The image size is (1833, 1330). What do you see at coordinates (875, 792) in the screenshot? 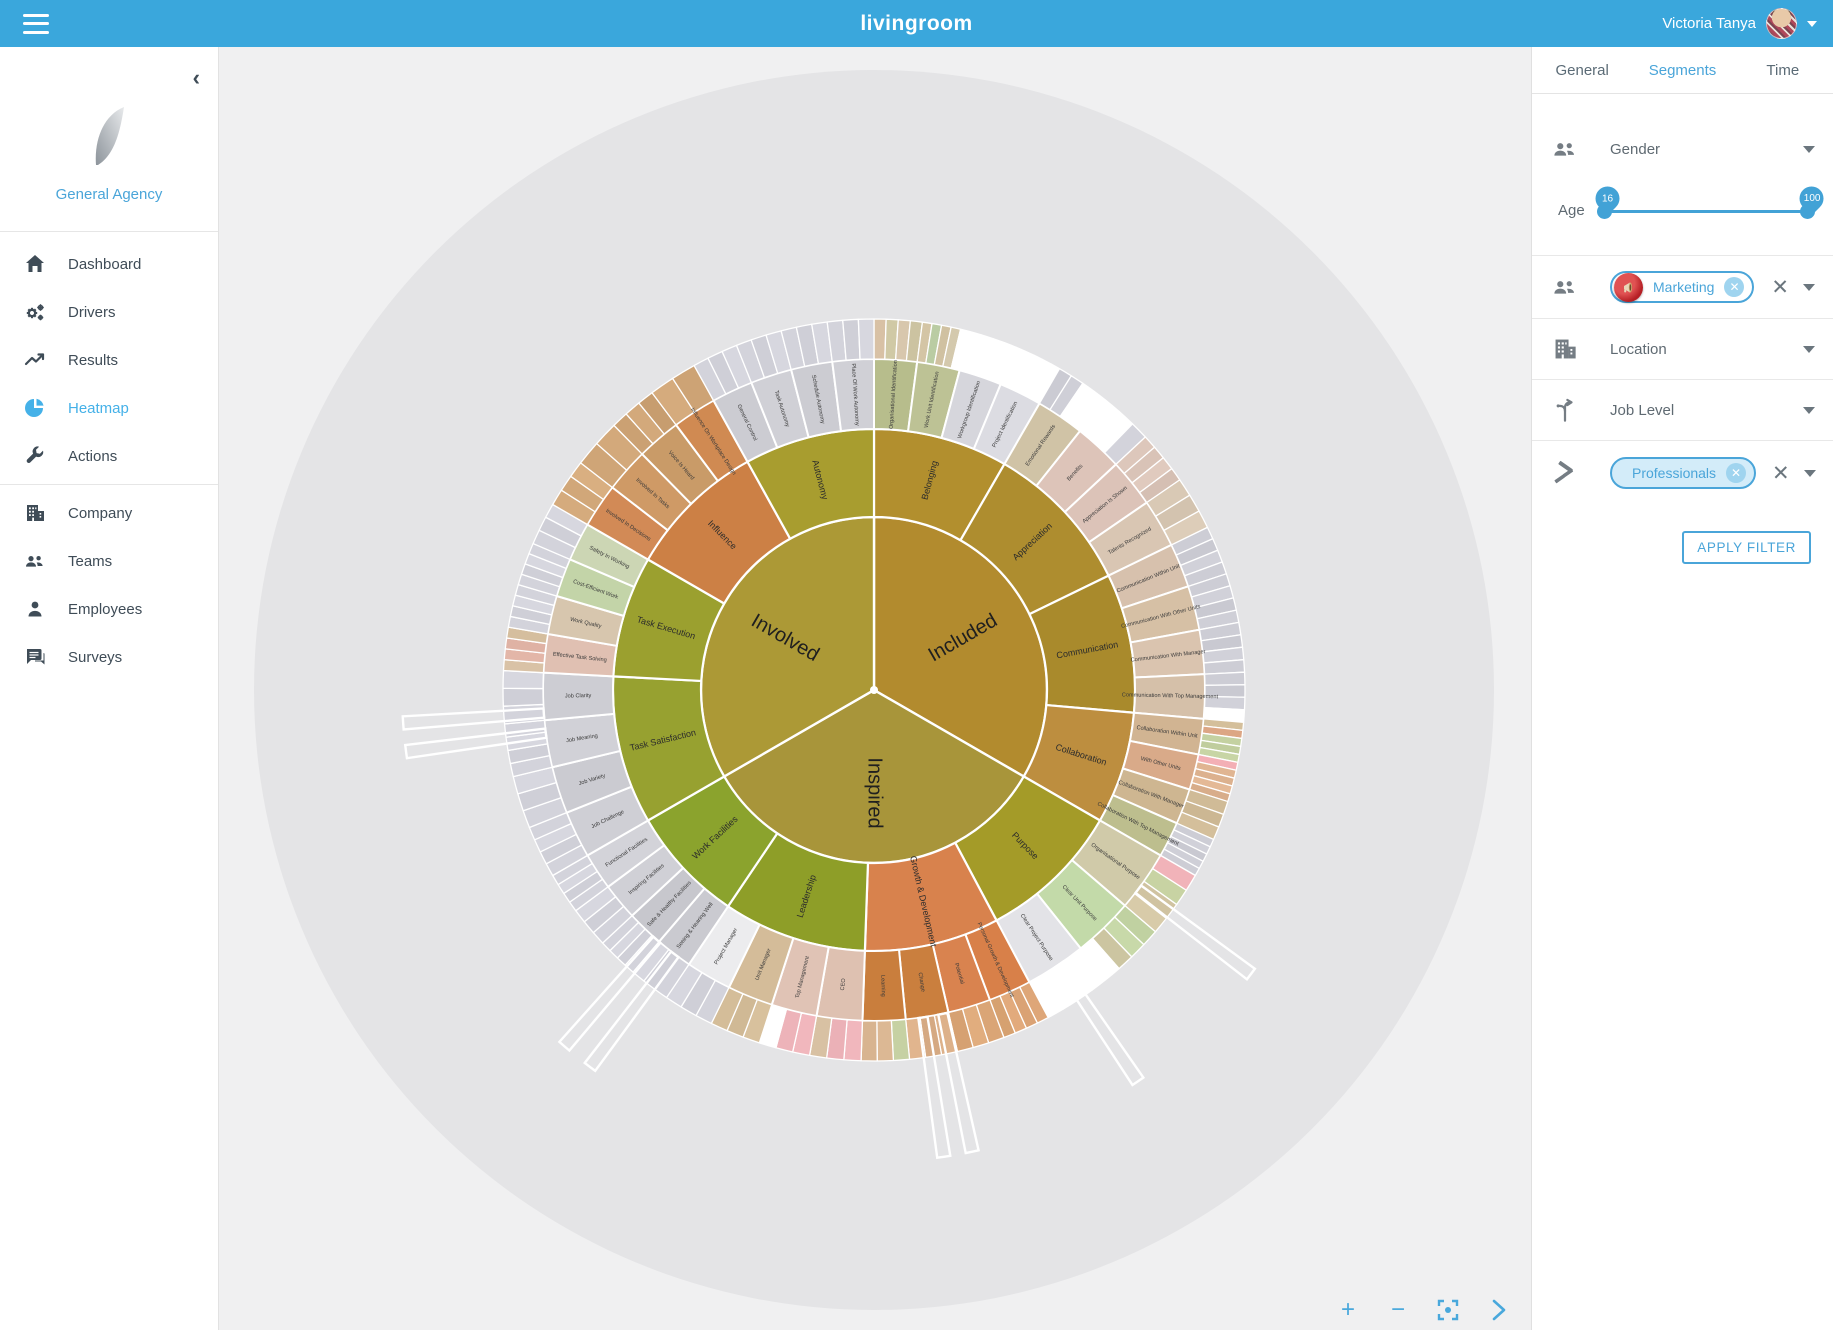
I see `segment-label: Inspired` at bounding box center [875, 792].